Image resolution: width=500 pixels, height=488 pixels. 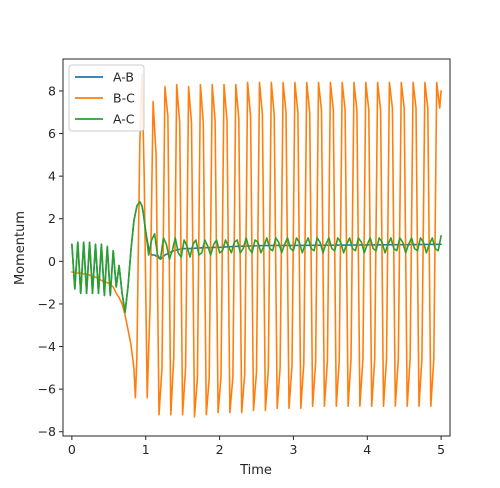 What do you see at coordinates (367, 449) in the screenshot?
I see `x-tick-label: 4` at bounding box center [367, 449].